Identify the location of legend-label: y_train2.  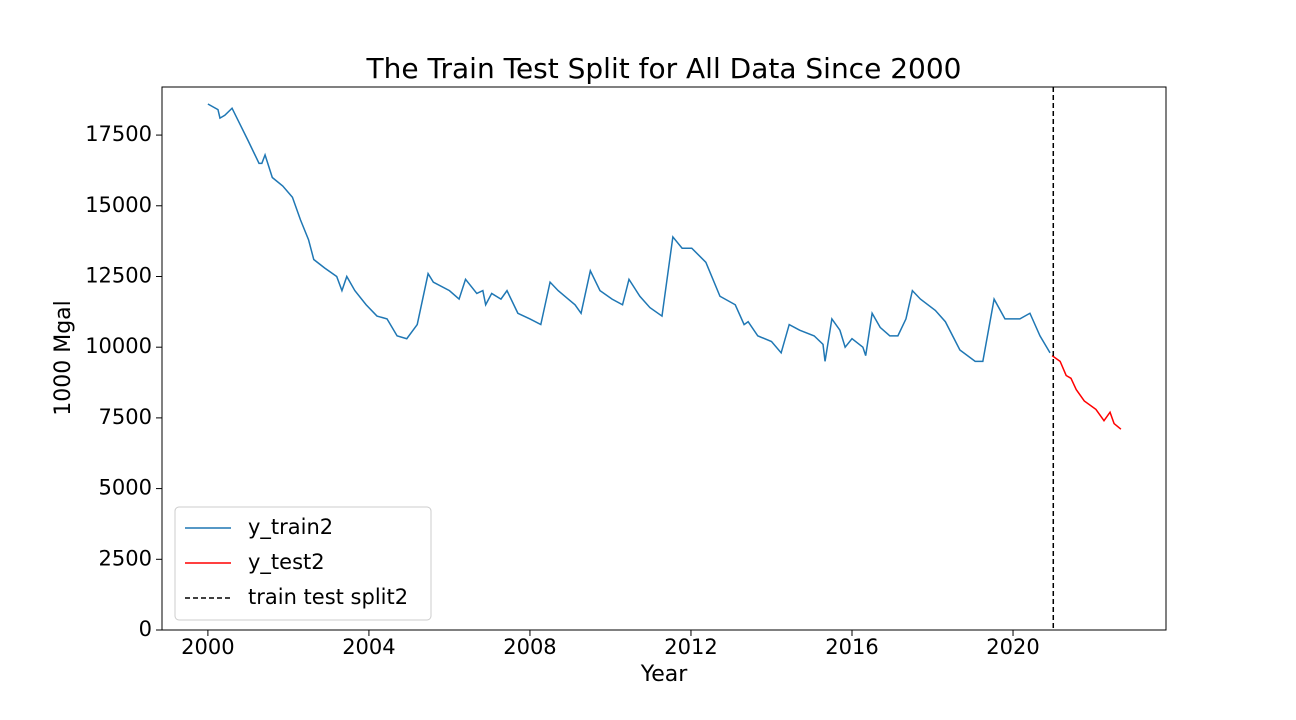
(290, 527).